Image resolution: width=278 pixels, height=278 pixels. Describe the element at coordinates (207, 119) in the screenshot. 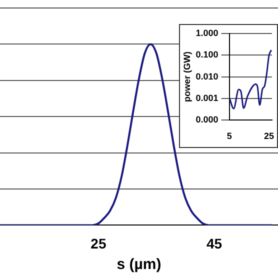

I see `y-tick-label: 0.000` at that location.